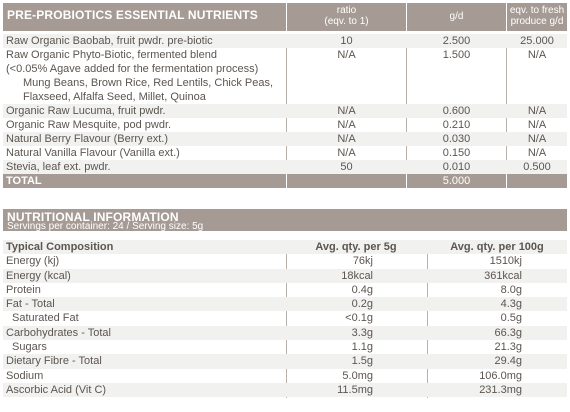 Image resolution: width=570 pixels, height=412 pixels. What do you see at coordinates (93, 153) in the screenshot?
I see `nutrient-name: Natural Vanilla Flavour (Vanilla ext.)` at bounding box center [93, 153].